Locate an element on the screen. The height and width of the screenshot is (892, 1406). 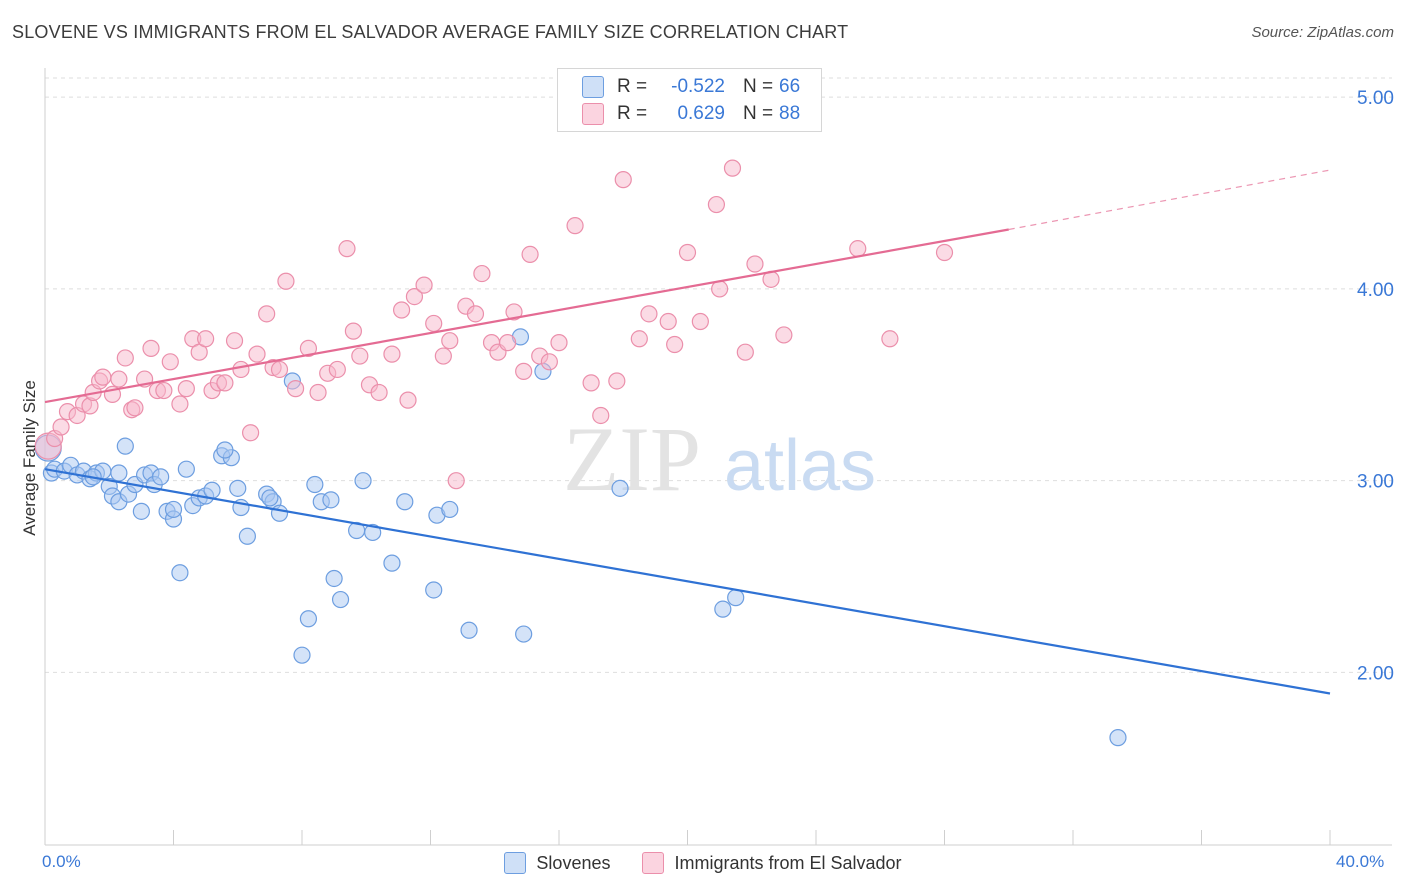
stats-legend: R = -0.522 N = 66 R = 0.629 N = 88 is located at coordinates (689, 100).